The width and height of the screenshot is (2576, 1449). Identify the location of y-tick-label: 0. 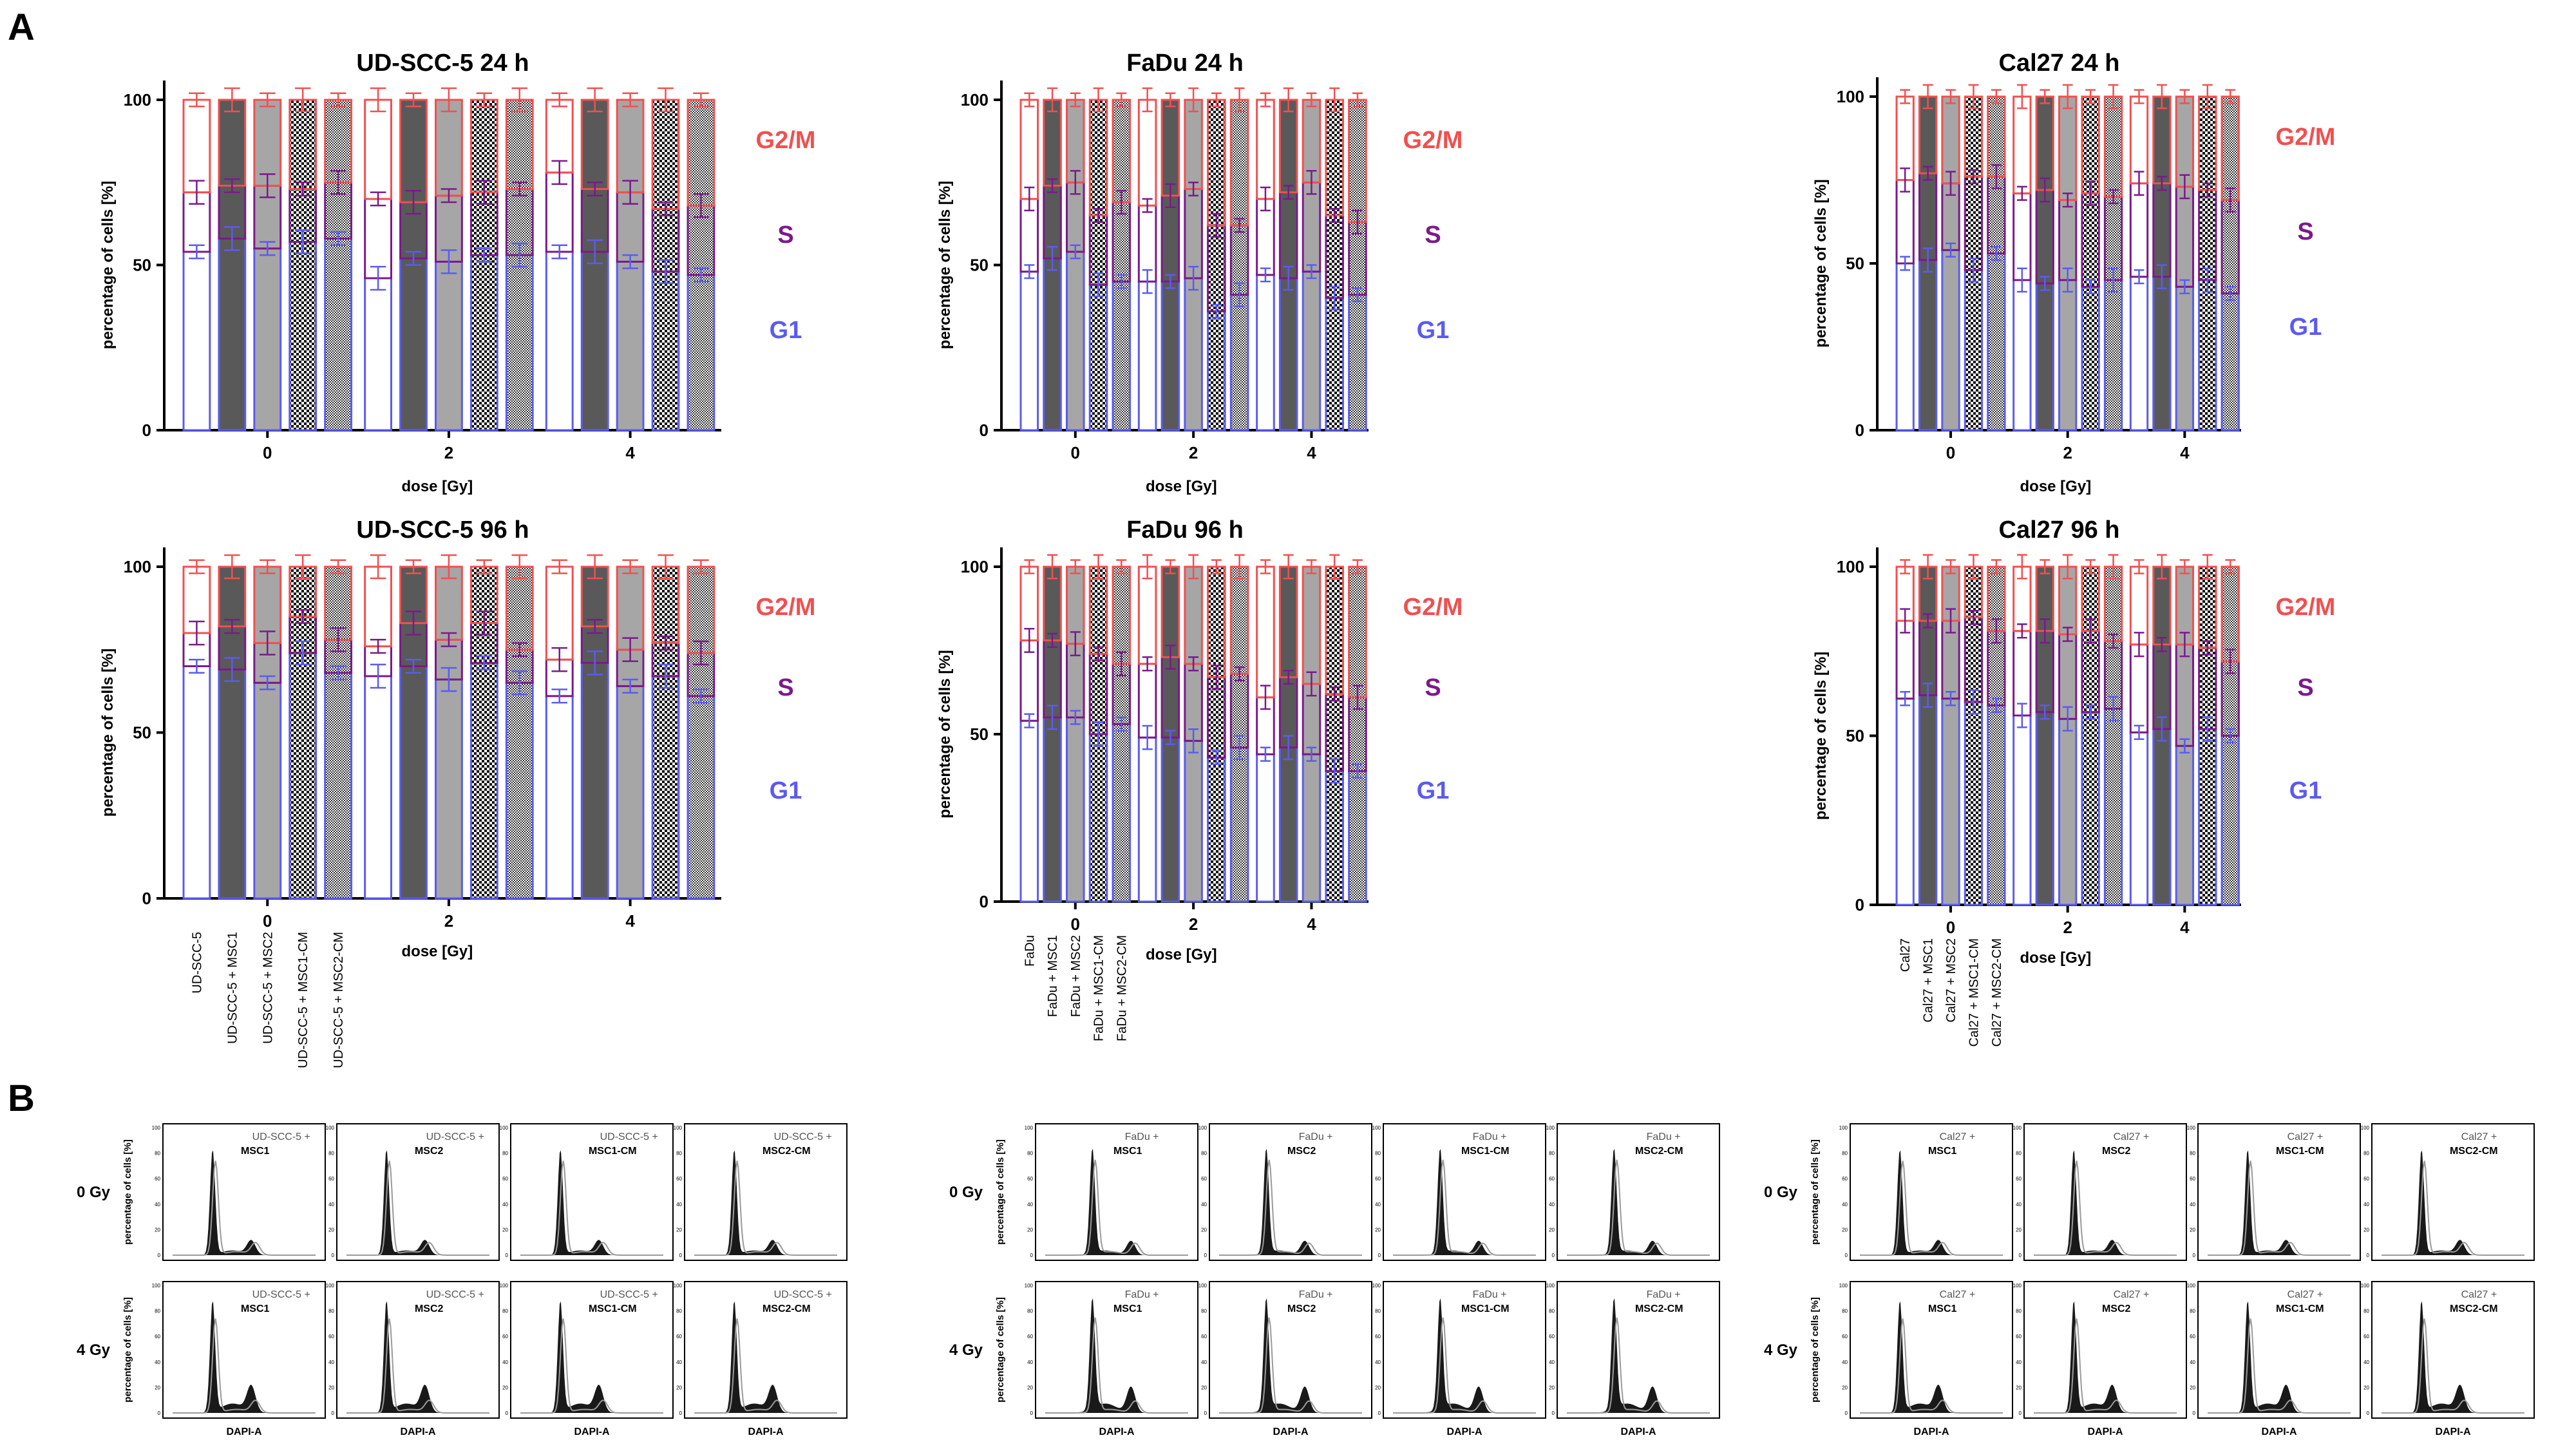
(1859, 431).